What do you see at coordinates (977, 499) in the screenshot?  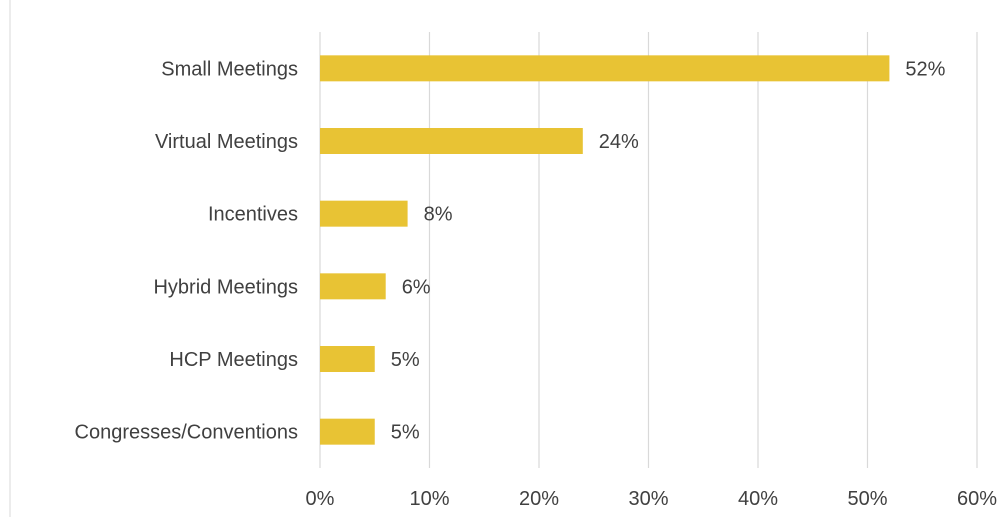 I see `x-tick-label: 60%` at bounding box center [977, 499].